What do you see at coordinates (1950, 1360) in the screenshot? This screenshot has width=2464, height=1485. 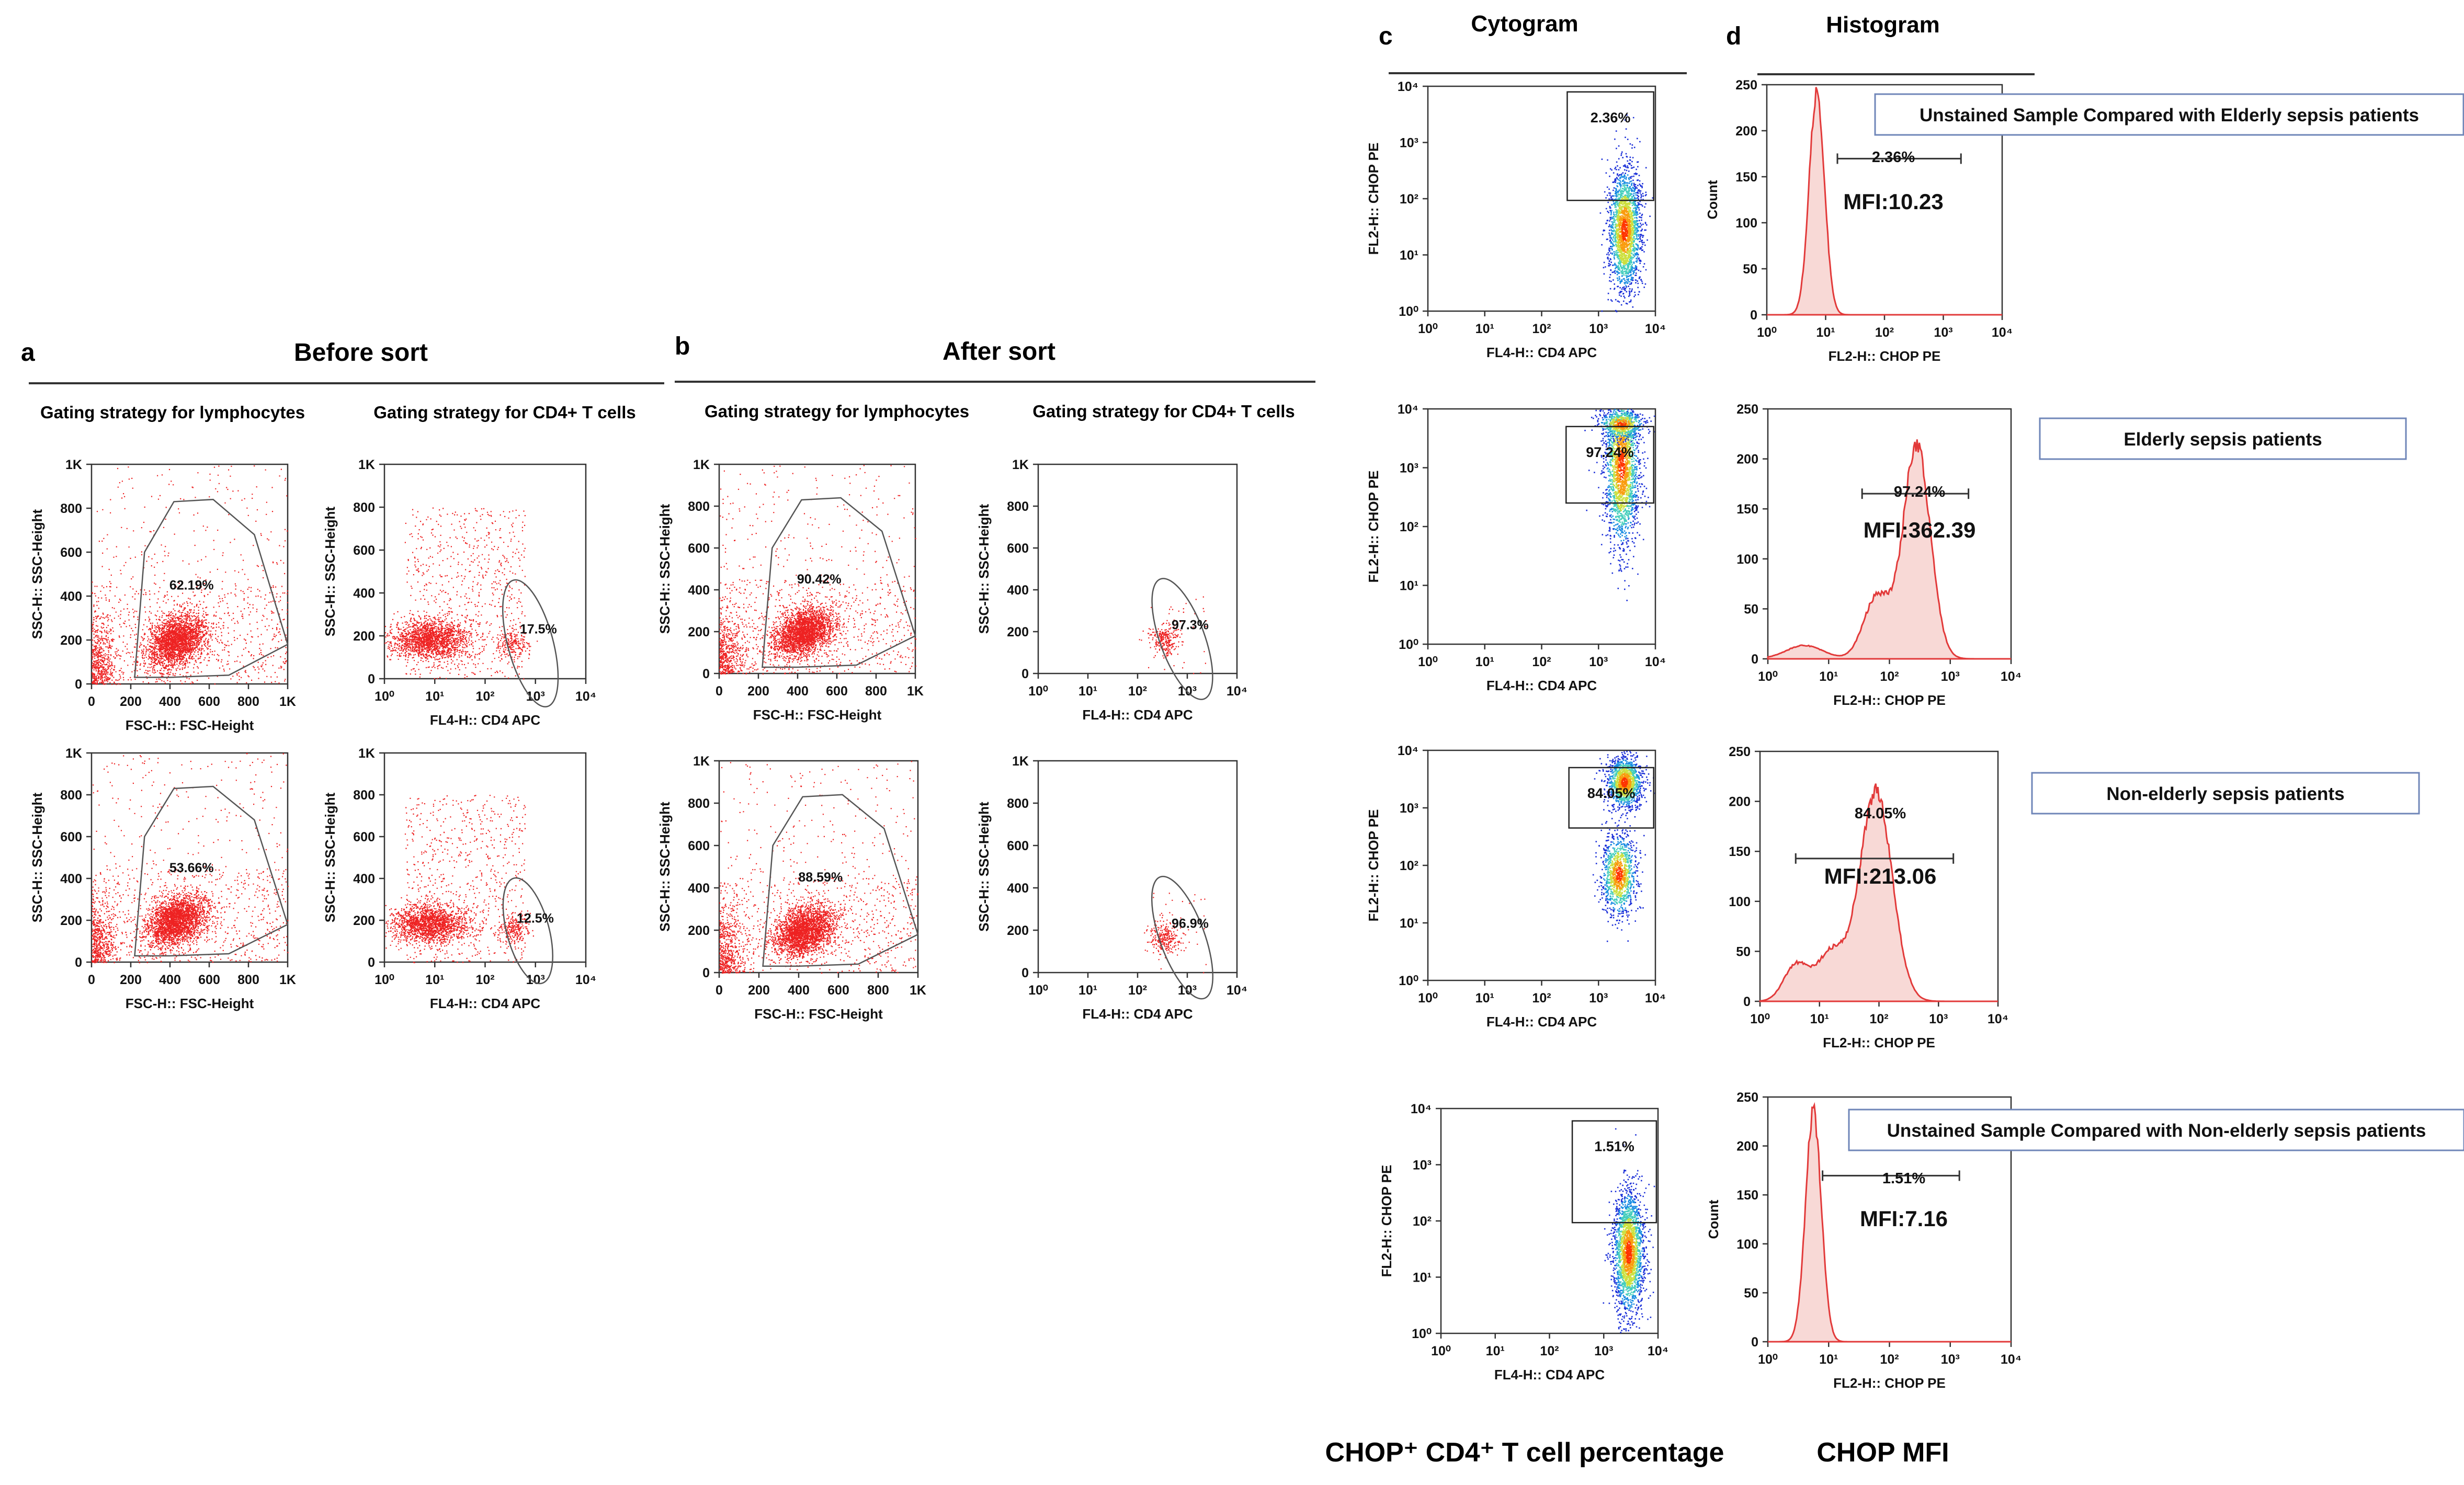 I see `d4-x-tick-label: 10³` at bounding box center [1950, 1360].